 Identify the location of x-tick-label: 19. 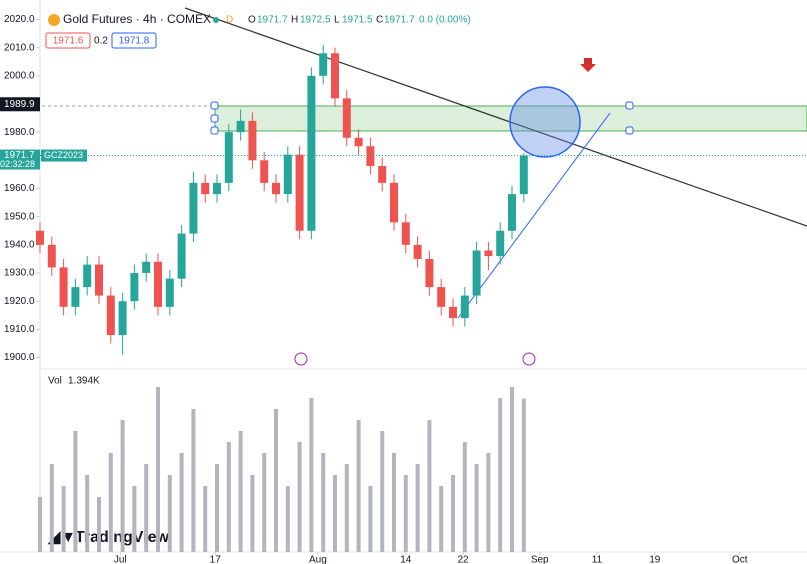
(655, 559).